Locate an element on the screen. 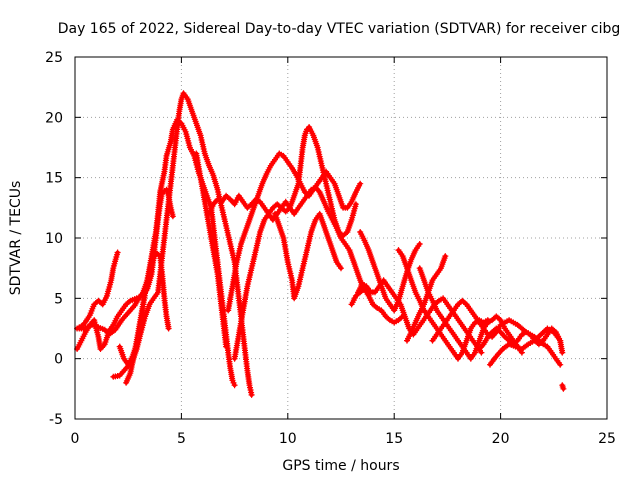  y-tick-label: 0 is located at coordinates (58, 360).